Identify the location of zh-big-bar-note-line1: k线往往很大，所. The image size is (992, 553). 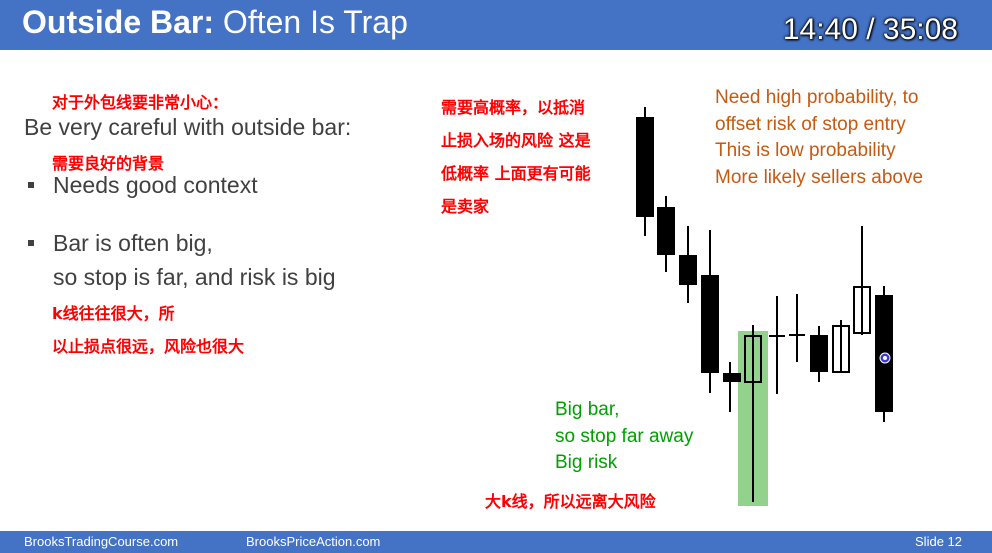
(113, 313).